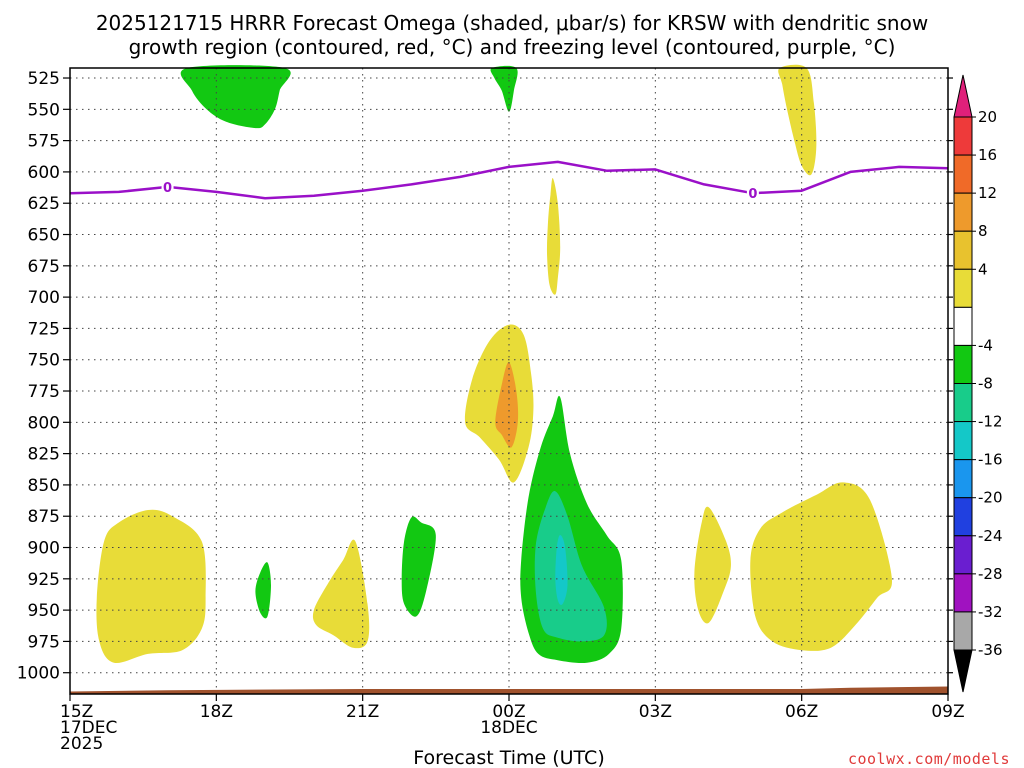  Describe the element at coordinates (508, 712) in the screenshot. I see `x-tick-label: 00Z` at that location.